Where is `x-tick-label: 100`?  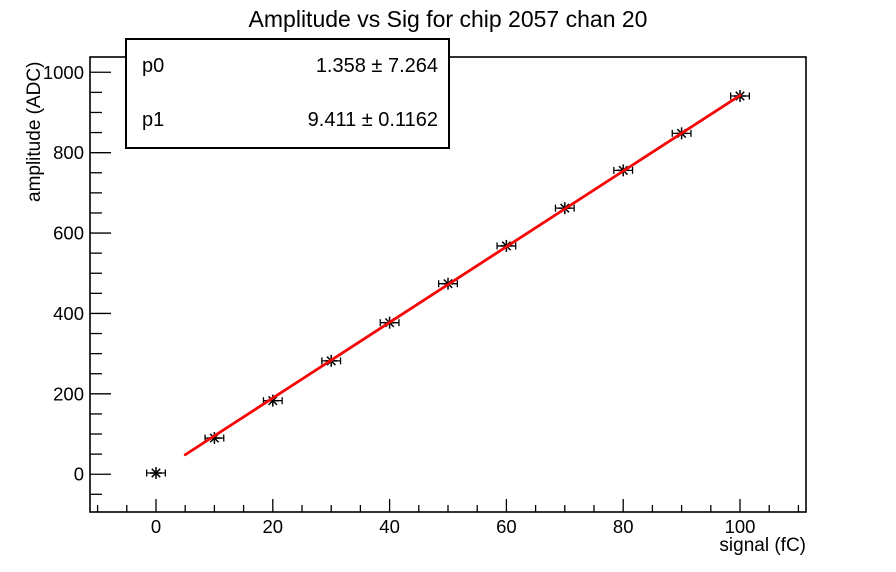 x-tick-label: 100 is located at coordinates (740, 526).